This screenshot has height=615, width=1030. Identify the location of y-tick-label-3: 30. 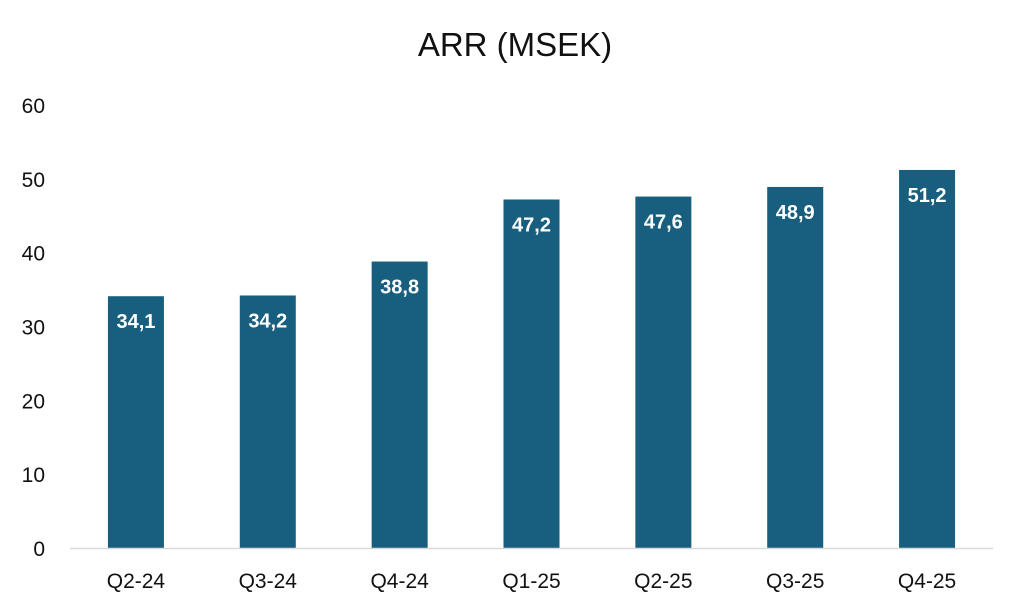
(33, 328).